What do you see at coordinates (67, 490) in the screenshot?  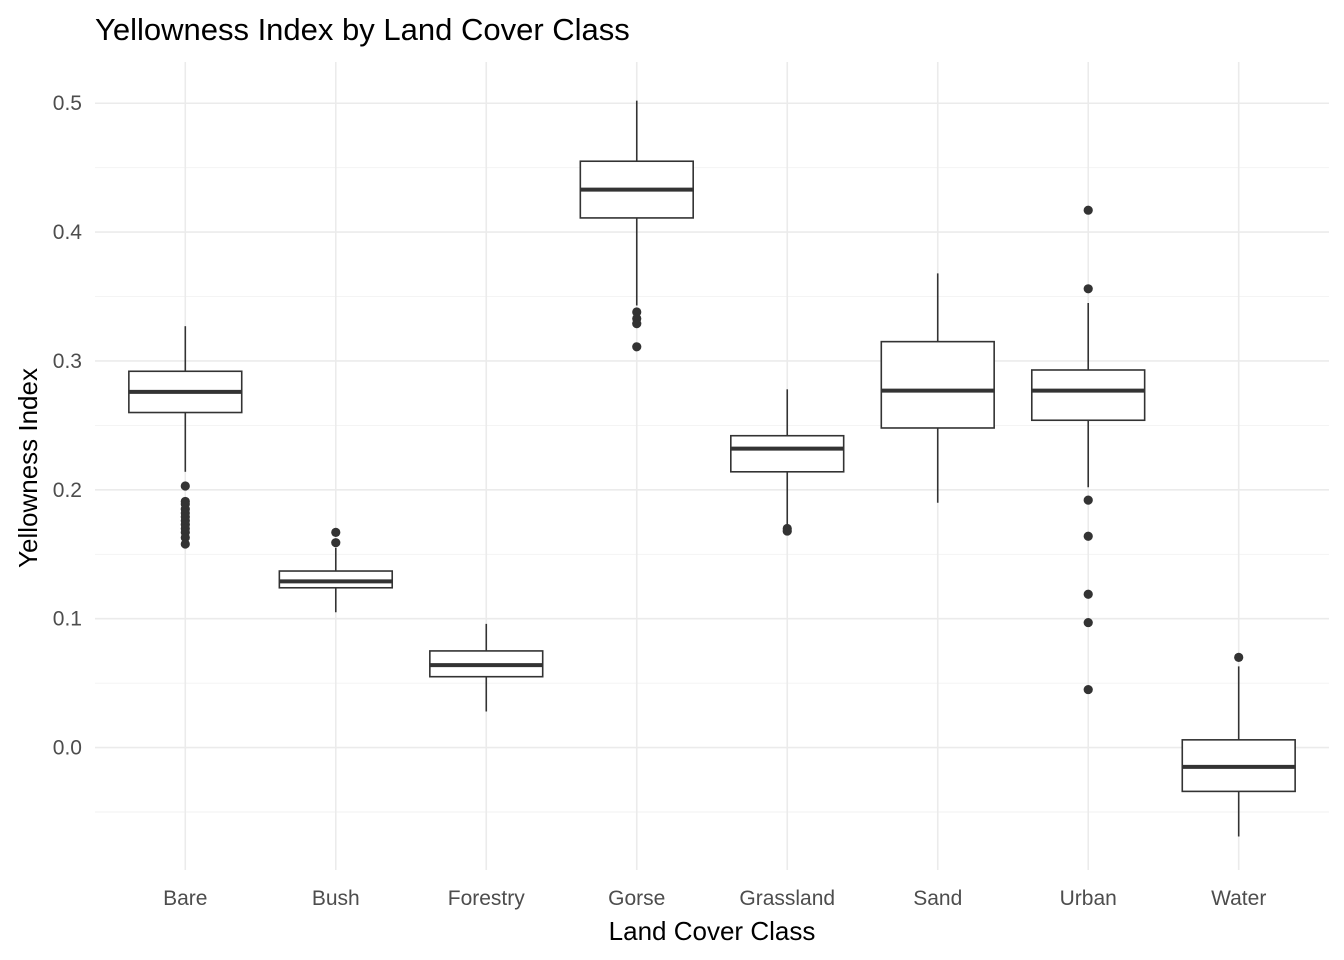 I see `y-tick-label: 0.2` at bounding box center [67, 490].